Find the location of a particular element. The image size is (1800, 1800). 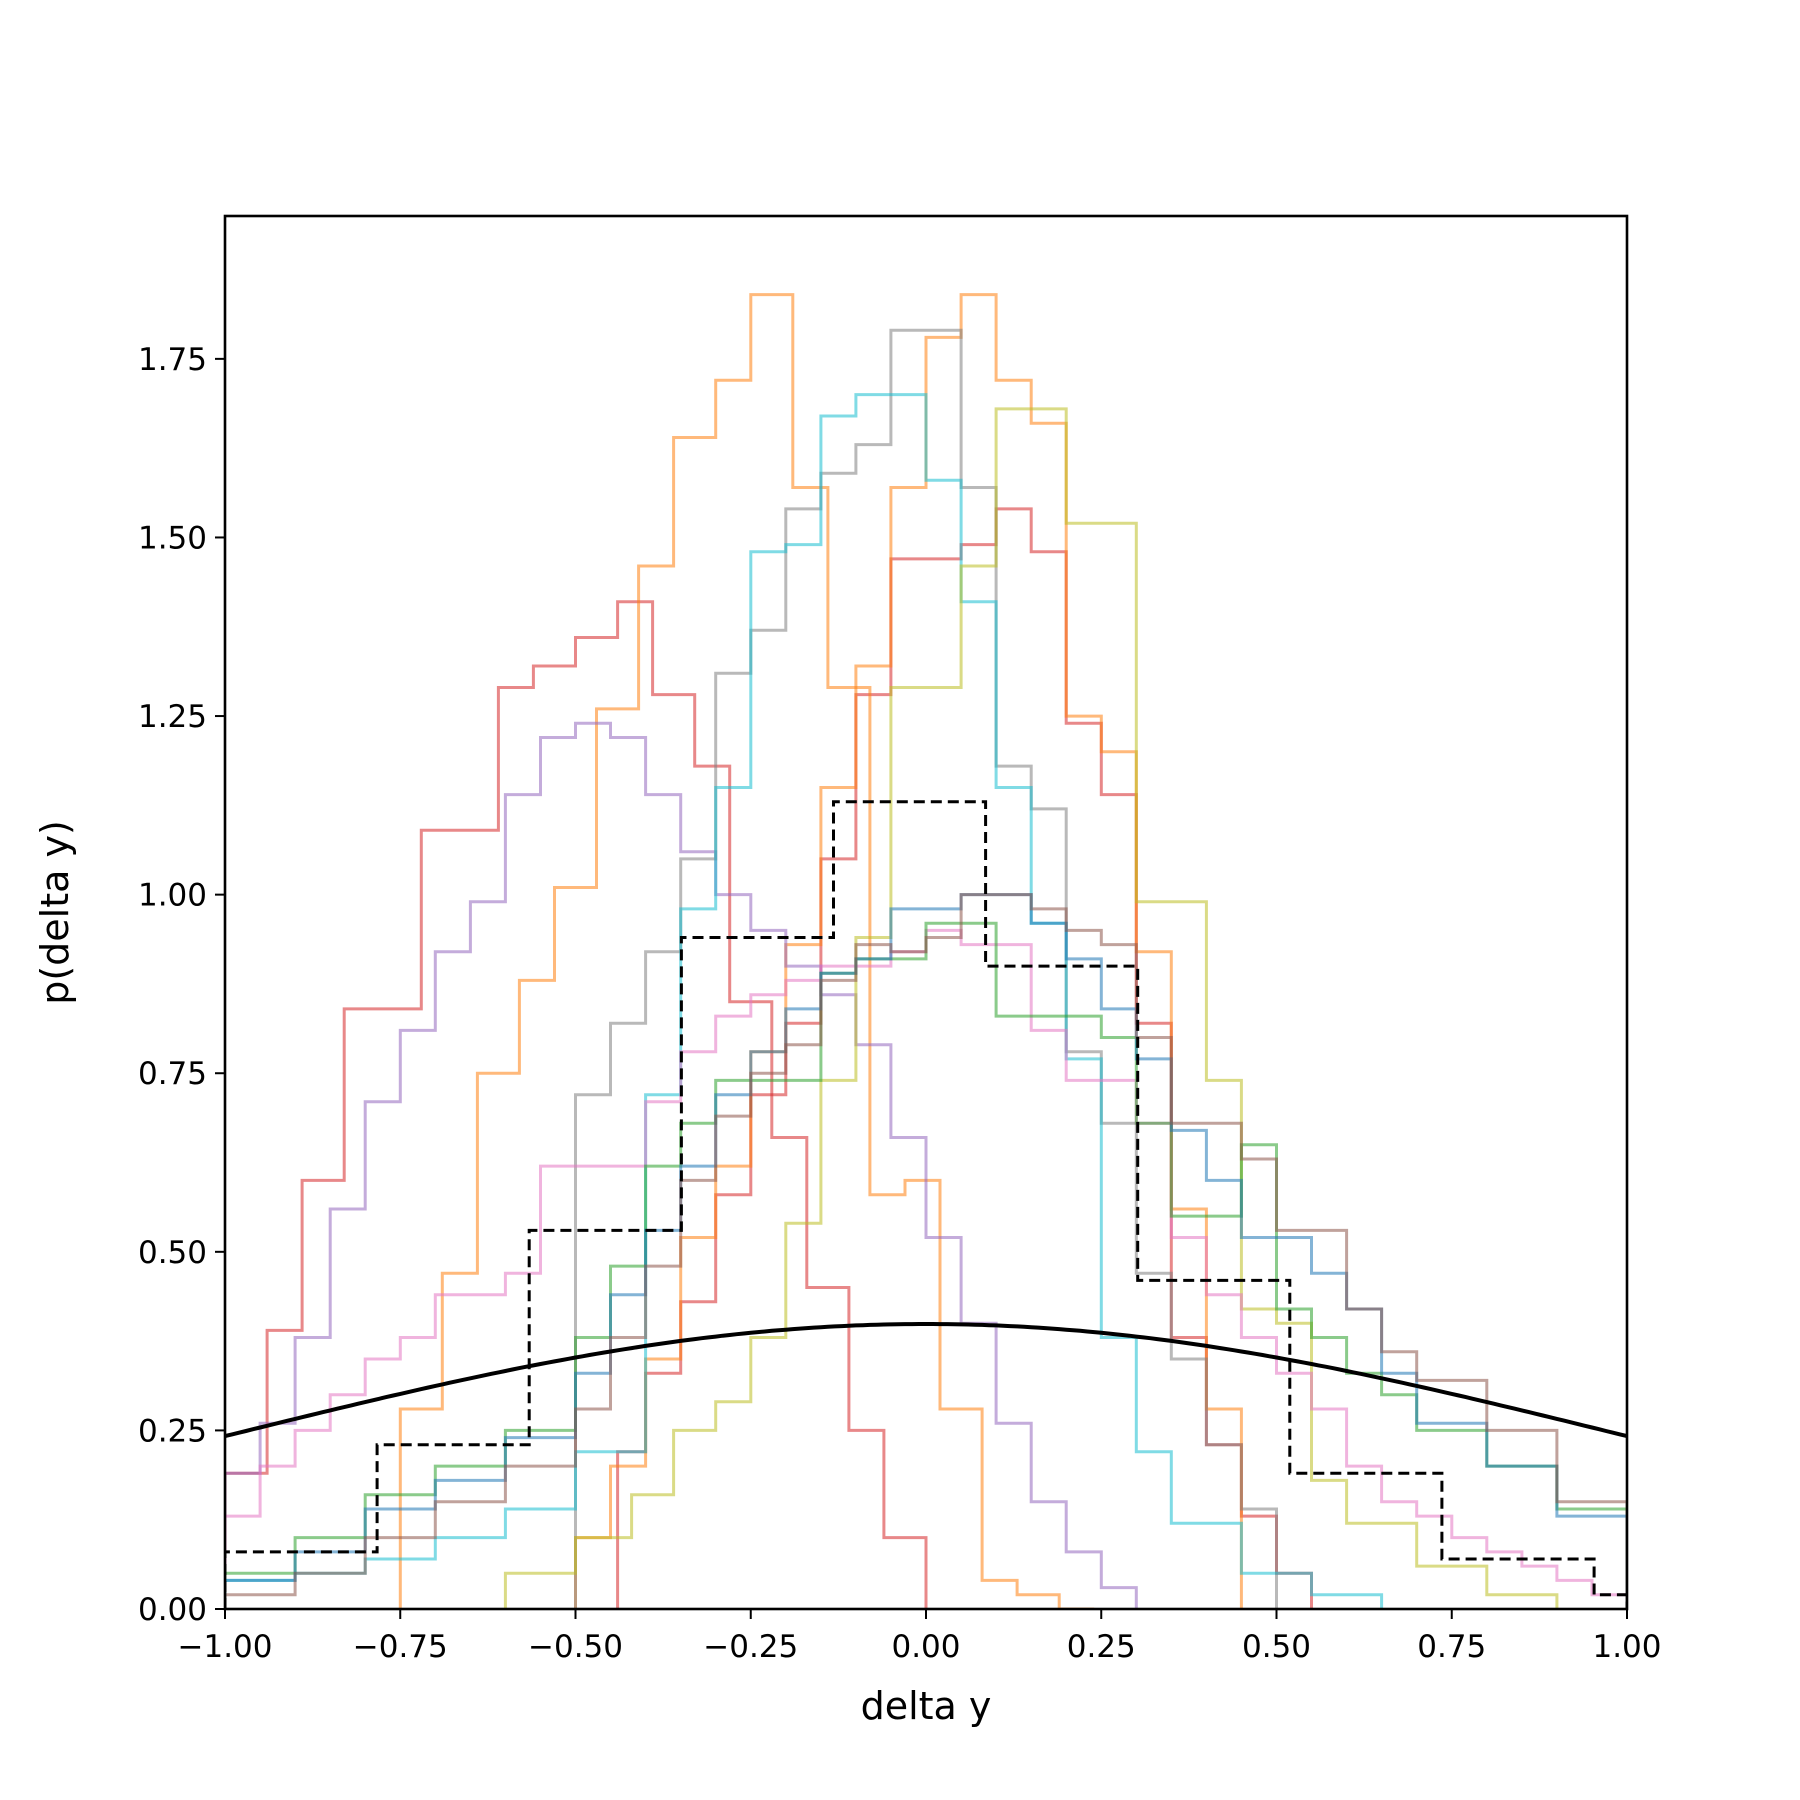

y-axis-label: p(delta y) is located at coordinates (55, 912).